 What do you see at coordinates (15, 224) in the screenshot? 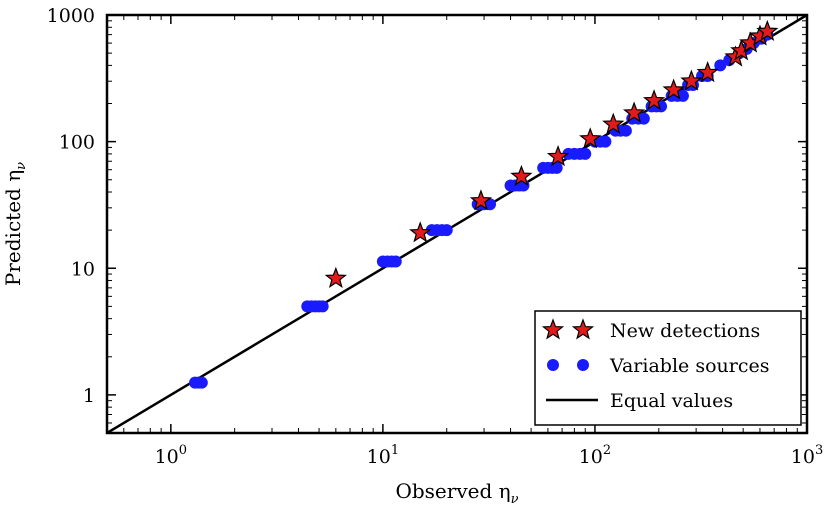
I see `y-axis-label: Predicted ην` at bounding box center [15, 224].